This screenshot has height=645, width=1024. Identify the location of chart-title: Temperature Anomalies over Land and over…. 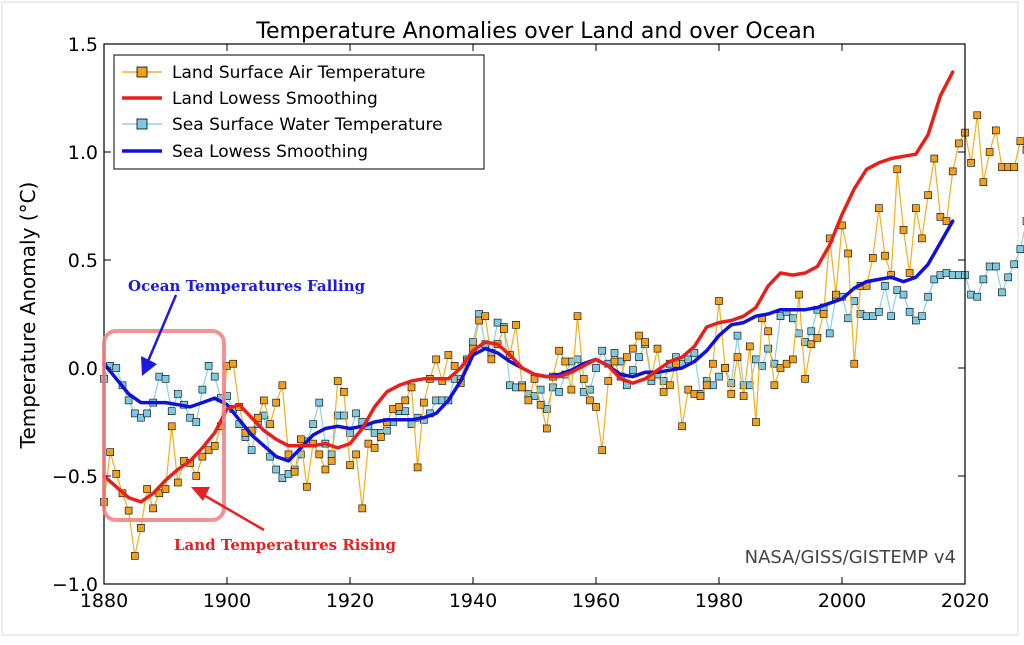
(535, 31).